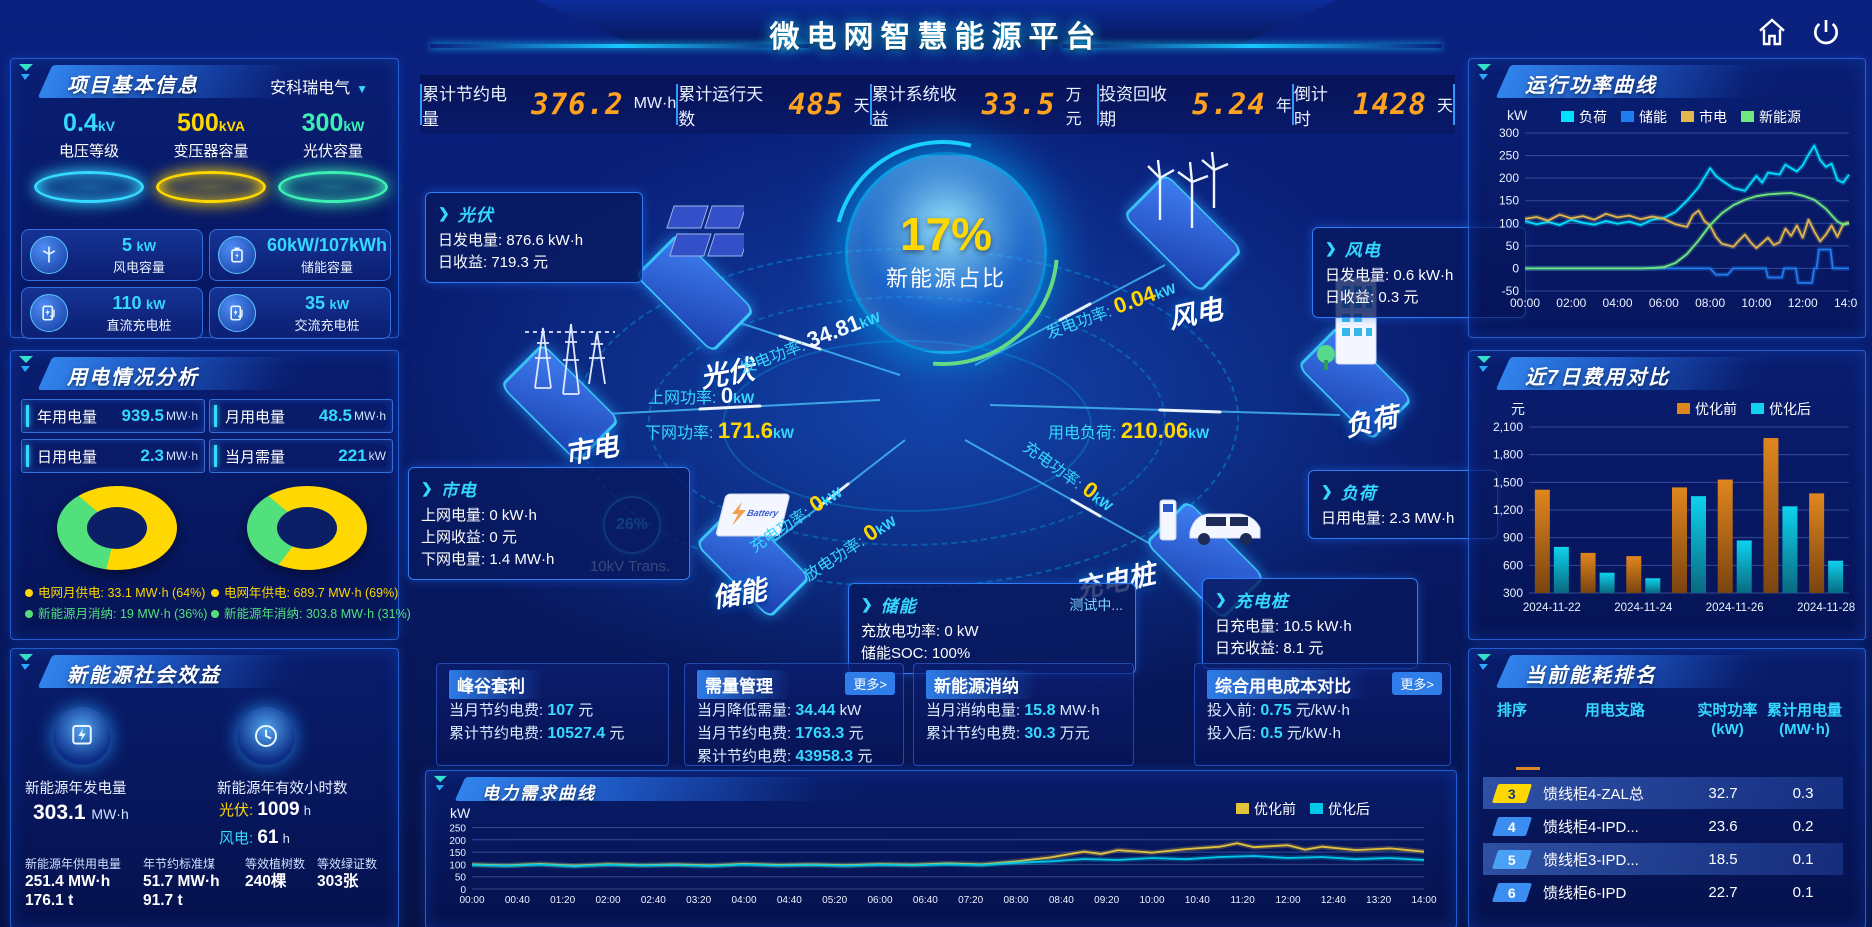  What do you see at coordinates (1772, 32) in the screenshot?
I see `home-icon` at bounding box center [1772, 32].